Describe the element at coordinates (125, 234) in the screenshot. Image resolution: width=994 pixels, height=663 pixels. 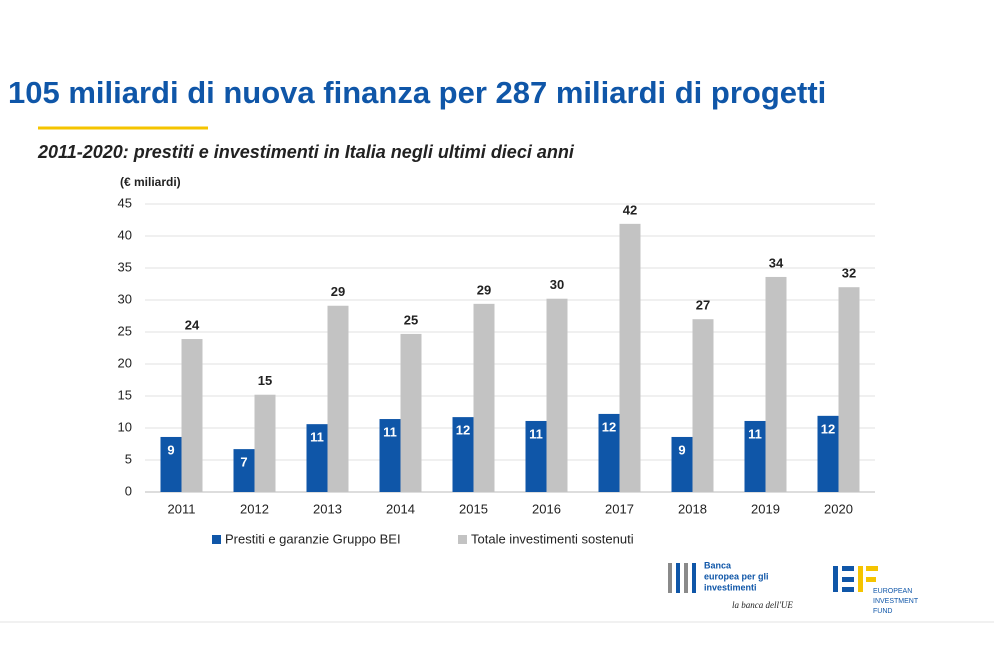
I see `y-tick-label: 40` at that location.